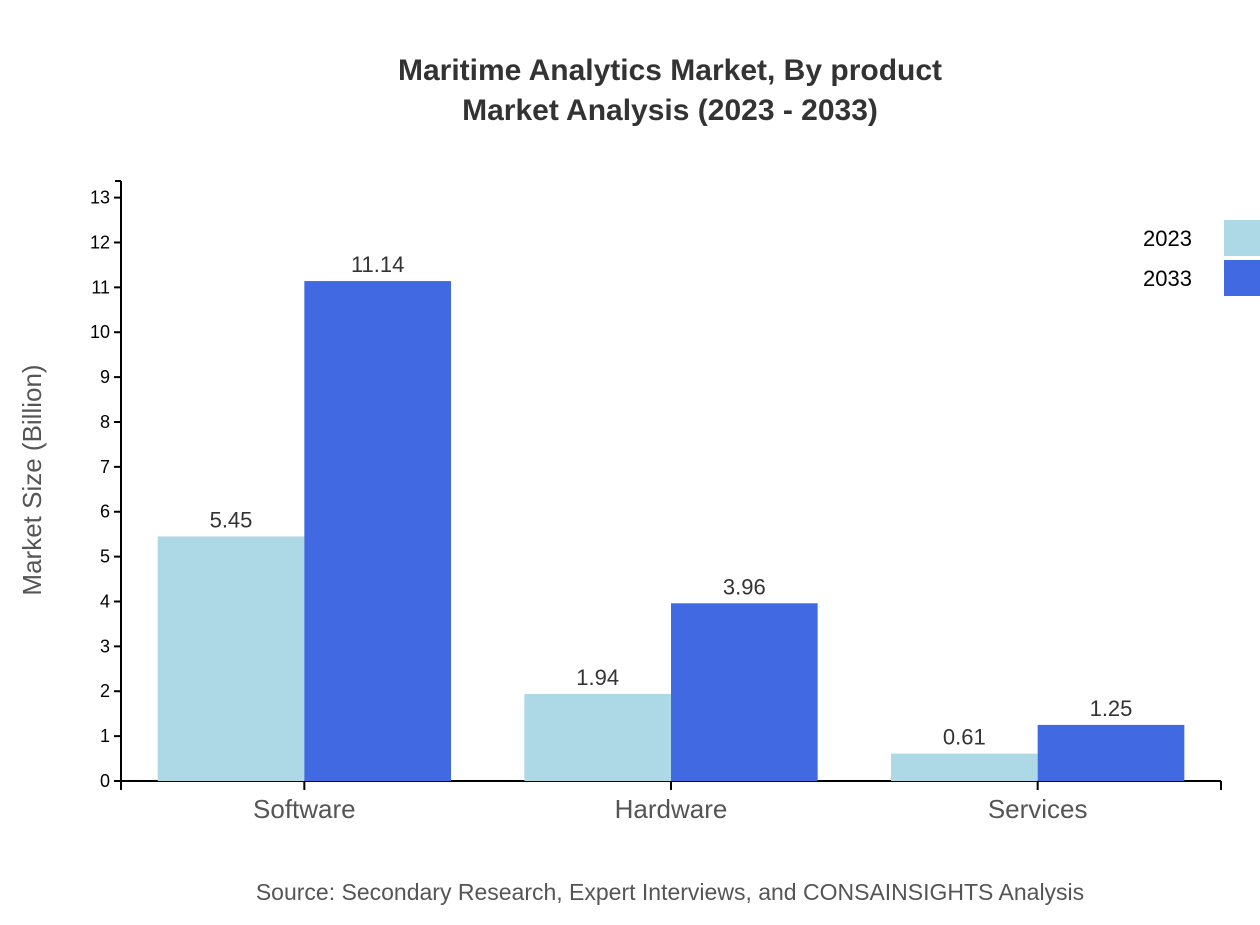 The height and width of the screenshot is (925, 1260). I want to click on legend-label: 2023, so click(1167, 238).